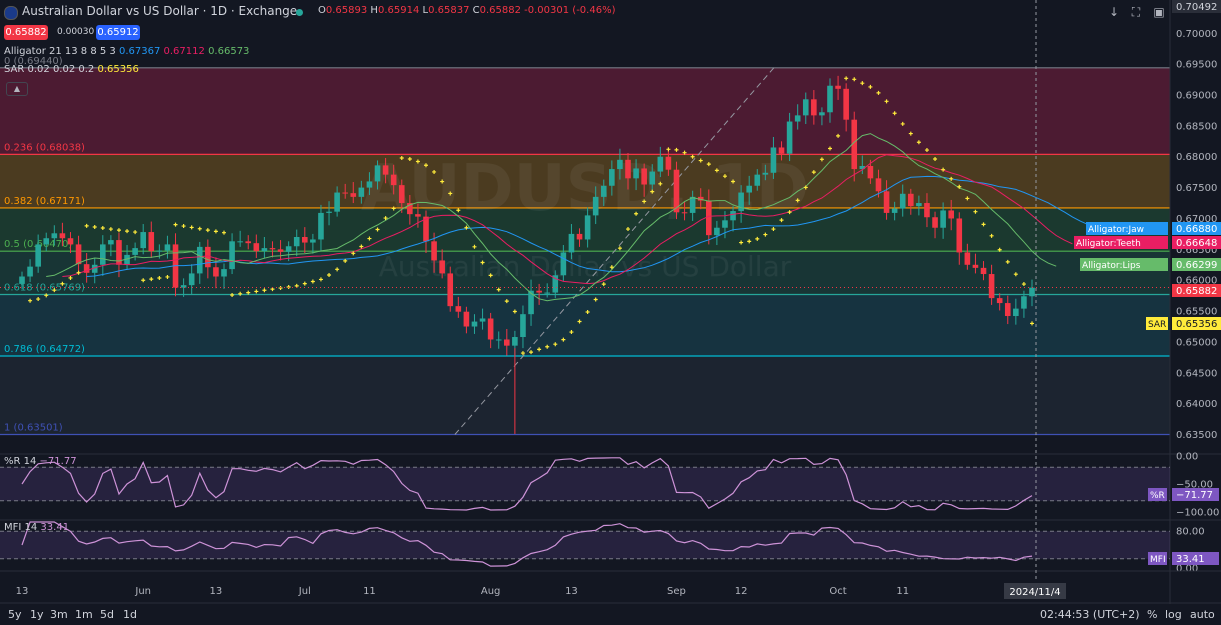 This screenshot has height=625, width=1221. I want to click on download-icon: ↓, so click(1114, 12).